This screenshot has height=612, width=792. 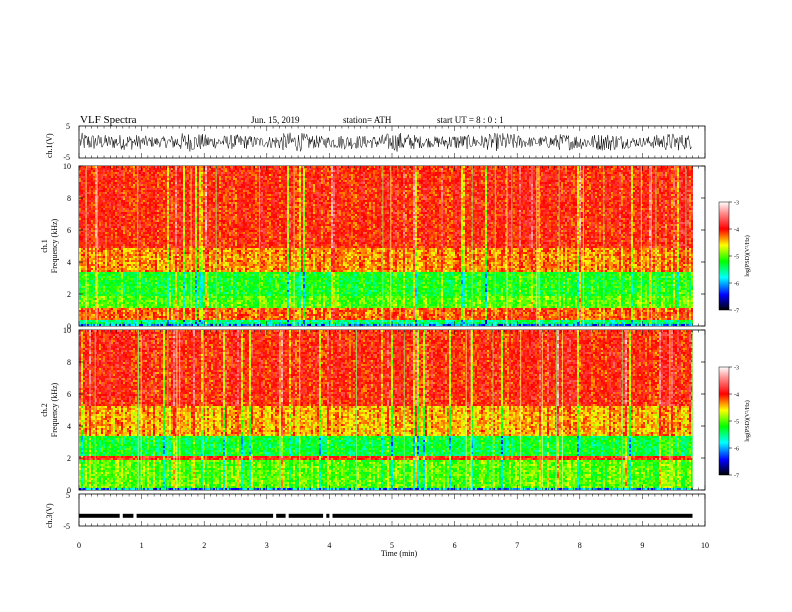 What do you see at coordinates (399, 553) in the screenshot?
I see `x-axis-label: Time (min)` at bounding box center [399, 553].